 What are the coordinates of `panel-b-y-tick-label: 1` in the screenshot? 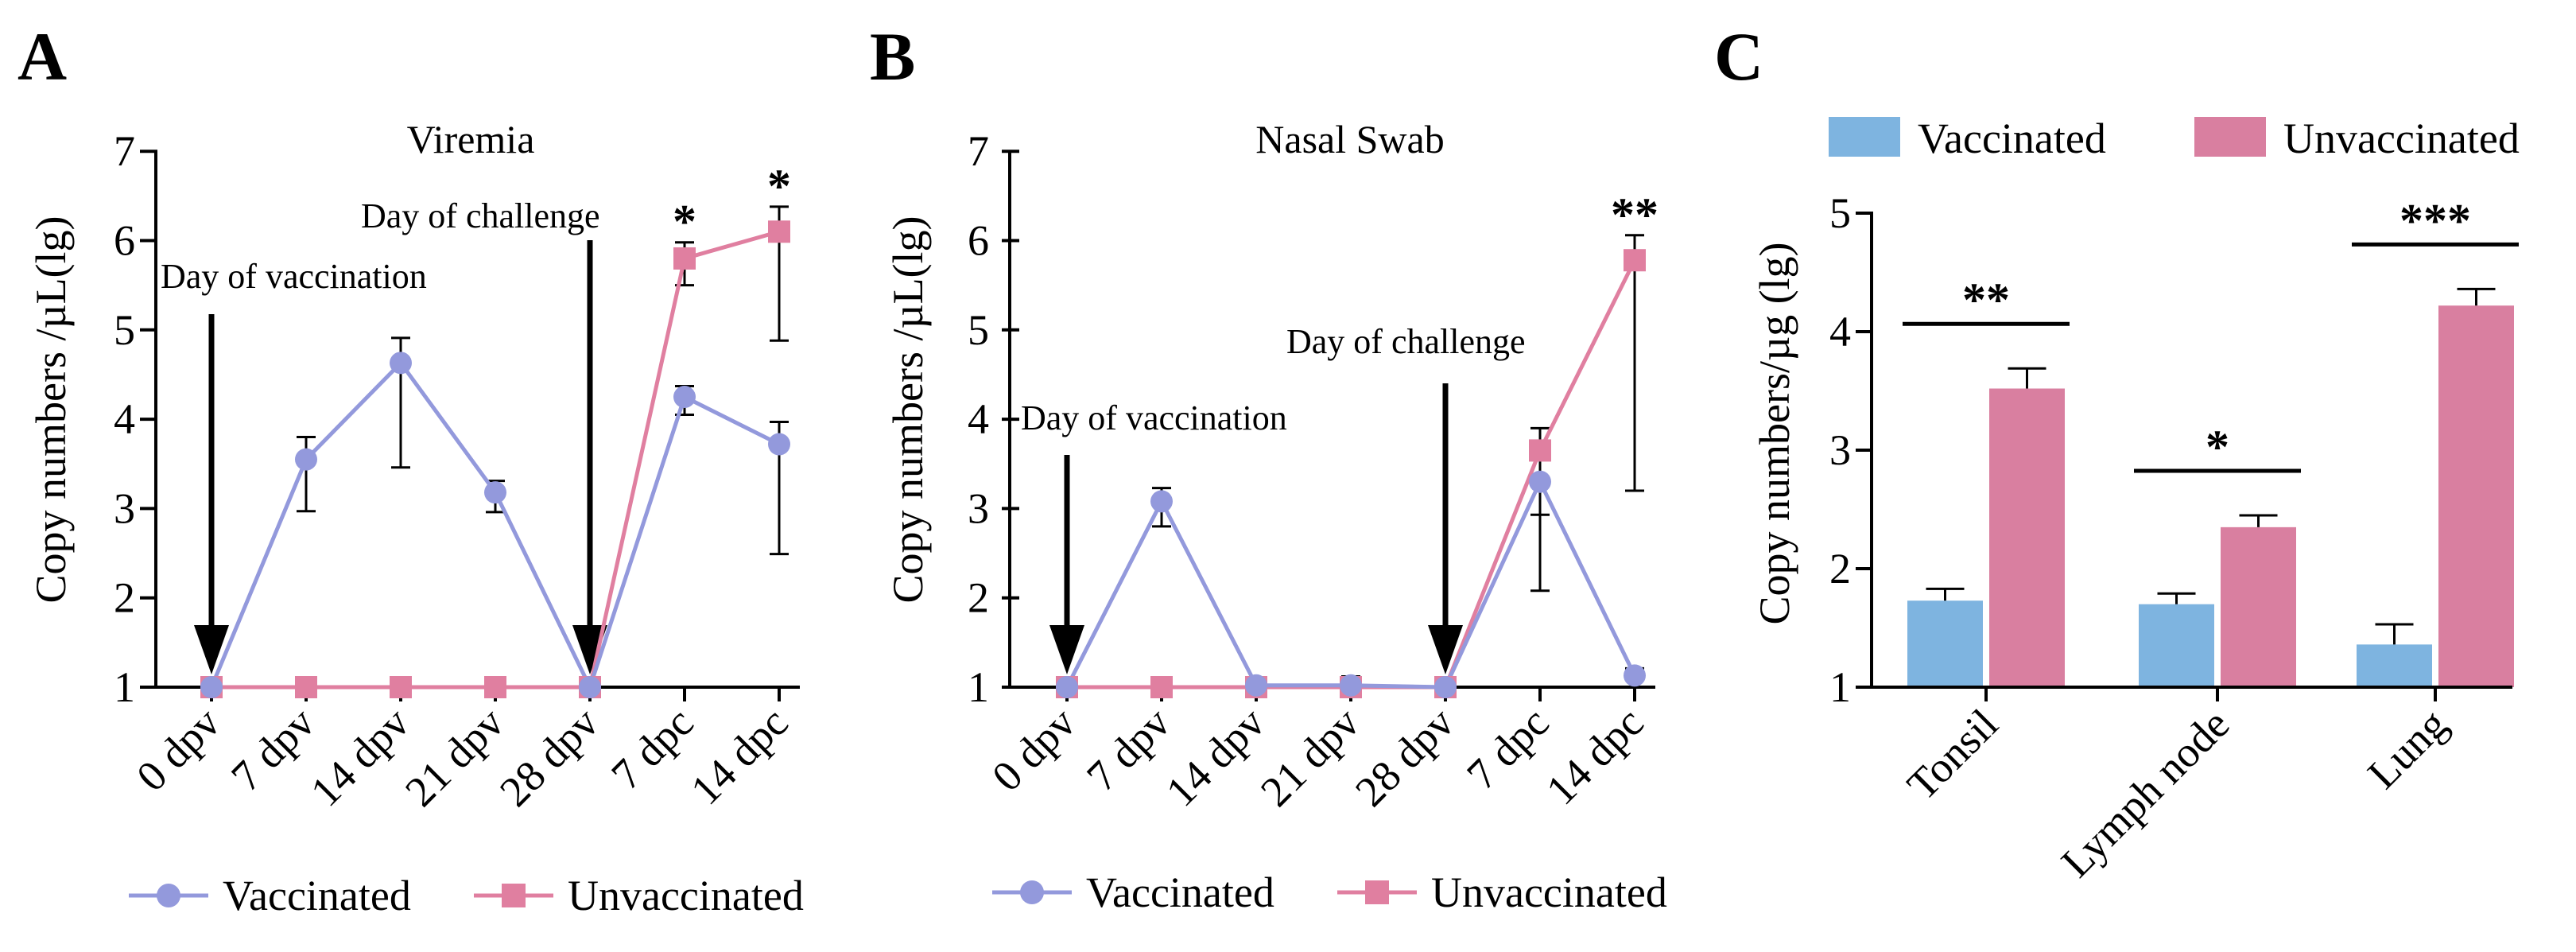 It's located at (978, 687).